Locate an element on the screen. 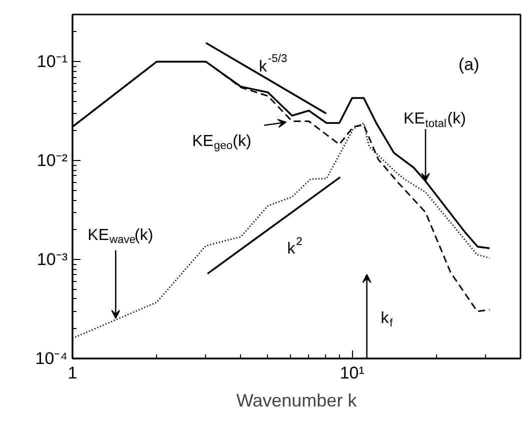  y-tick-label: 10⁻³ is located at coordinates (52, 260).